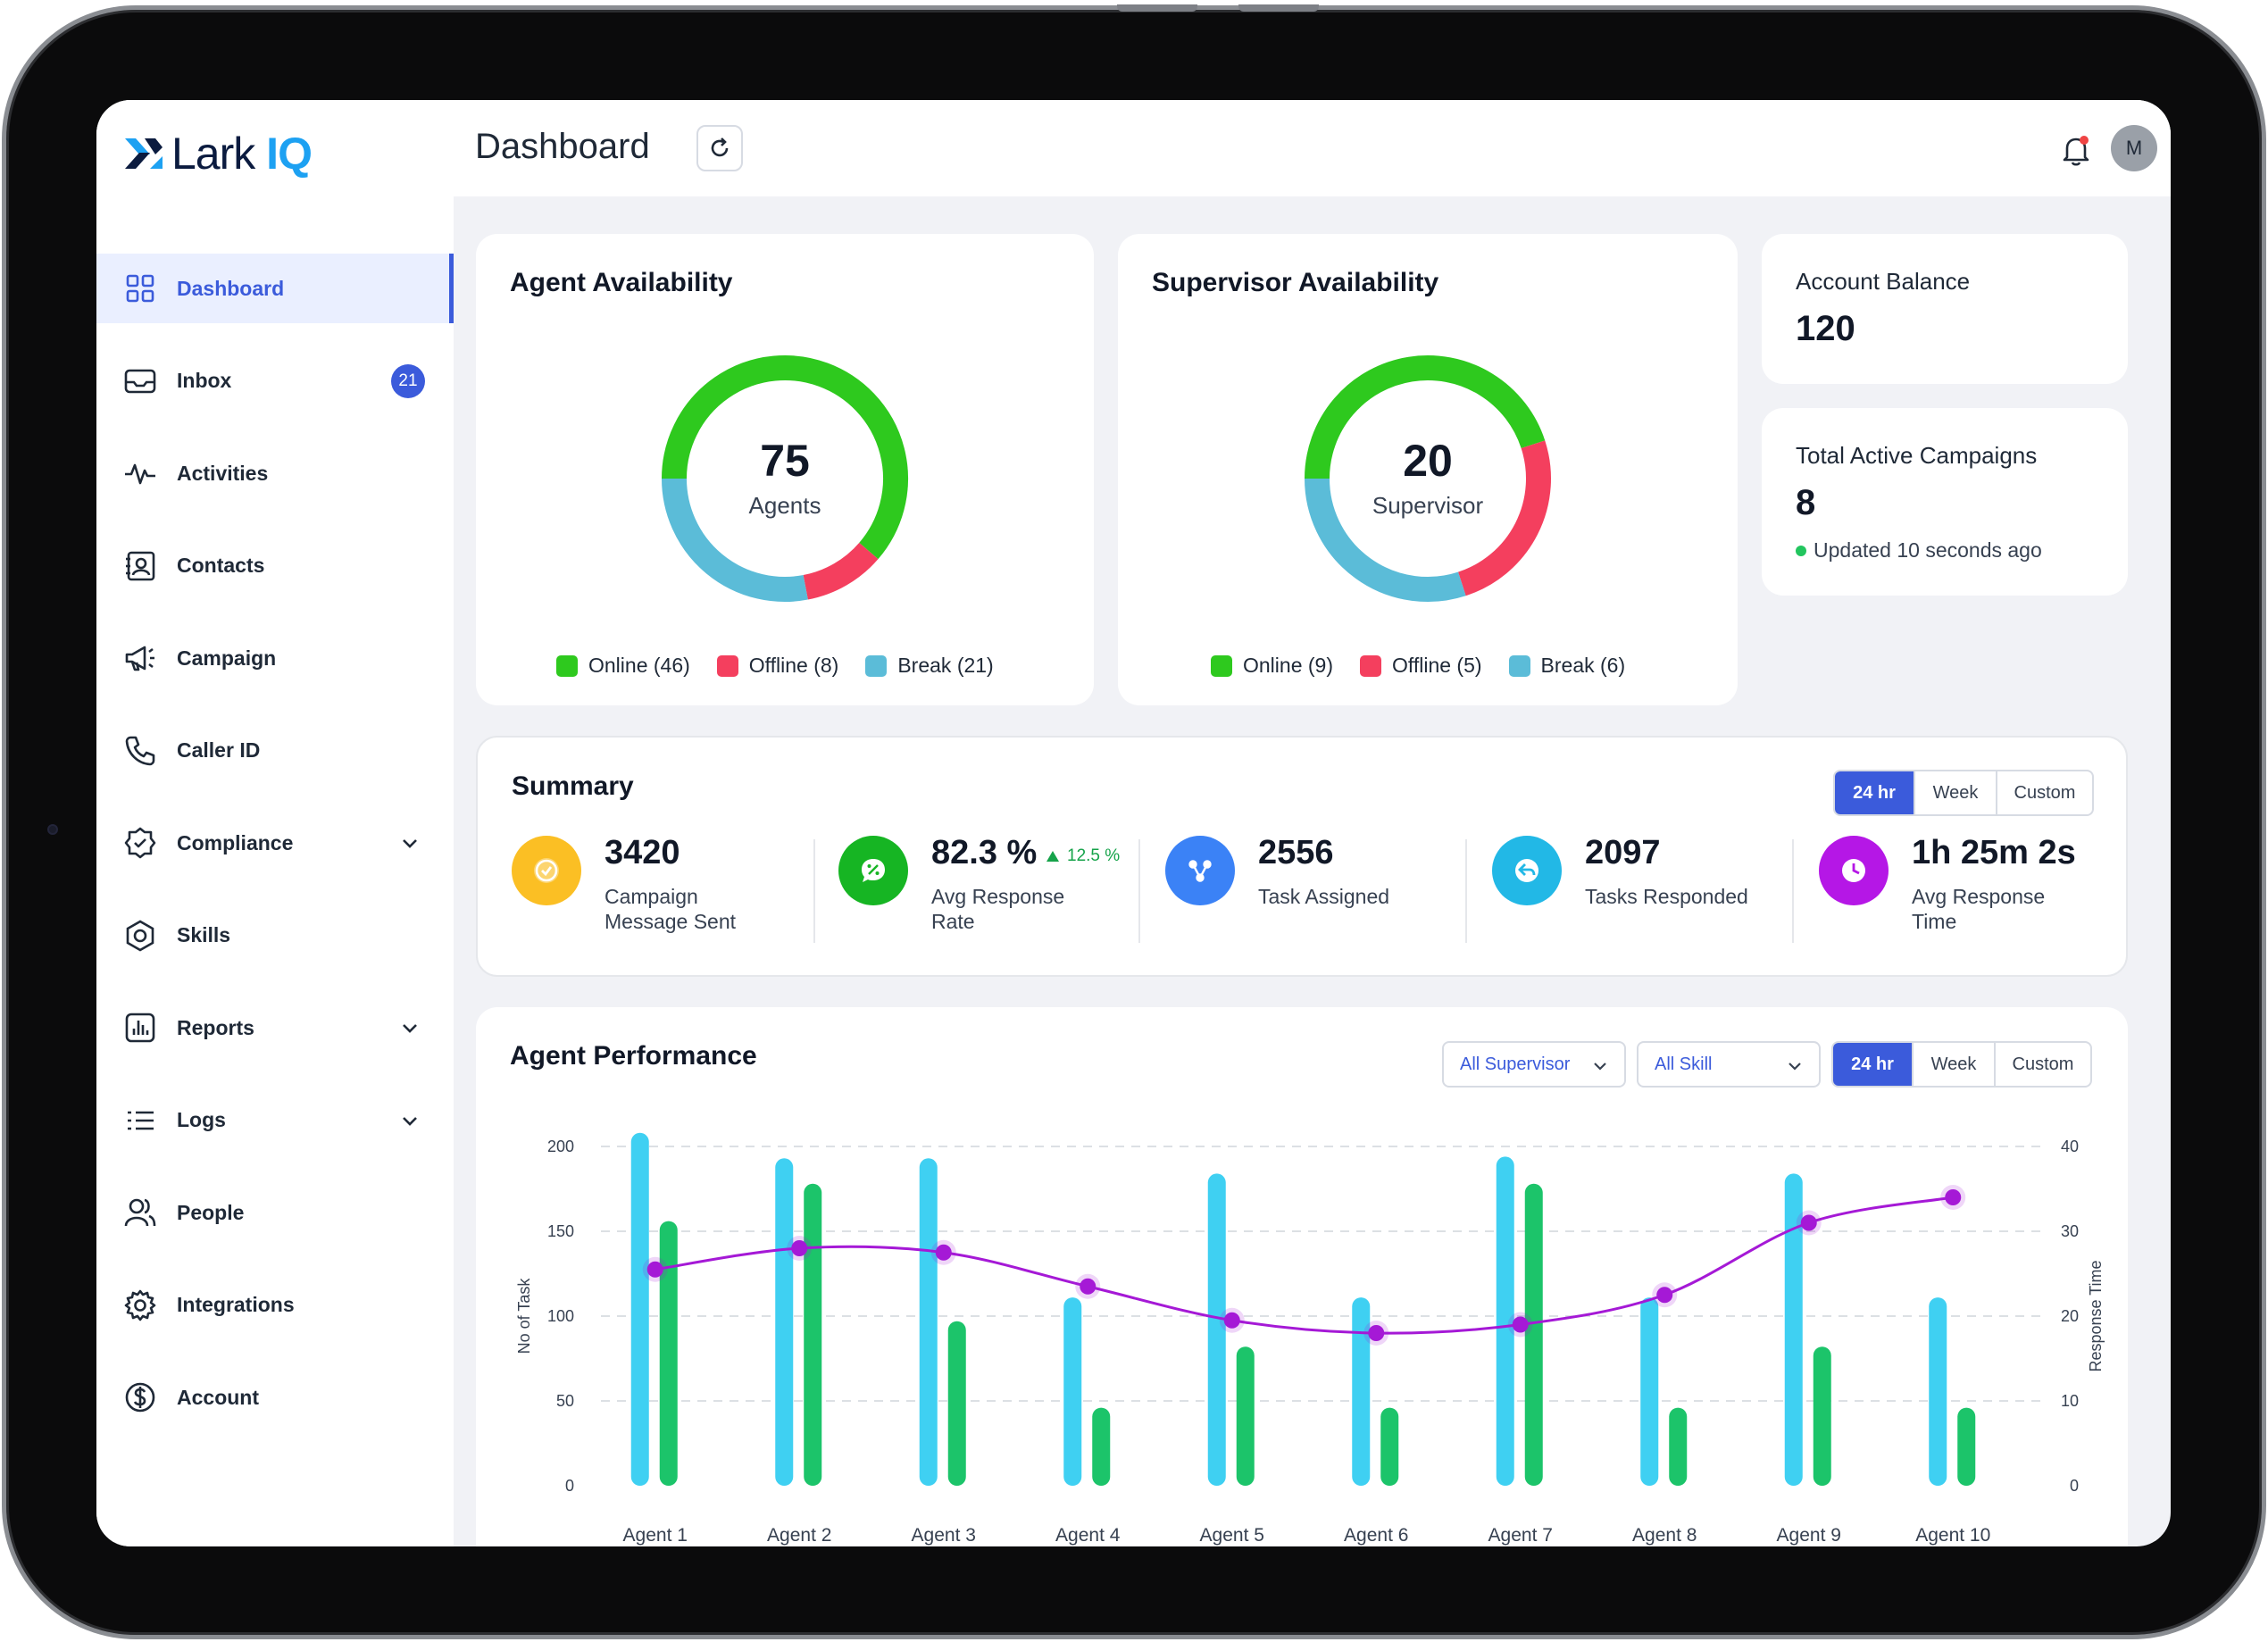 The image size is (2268, 1642). What do you see at coordinates (211, 1212) in the screenshot?
I see `sidebar-item-label: People` at bounding box center [211, 1212].